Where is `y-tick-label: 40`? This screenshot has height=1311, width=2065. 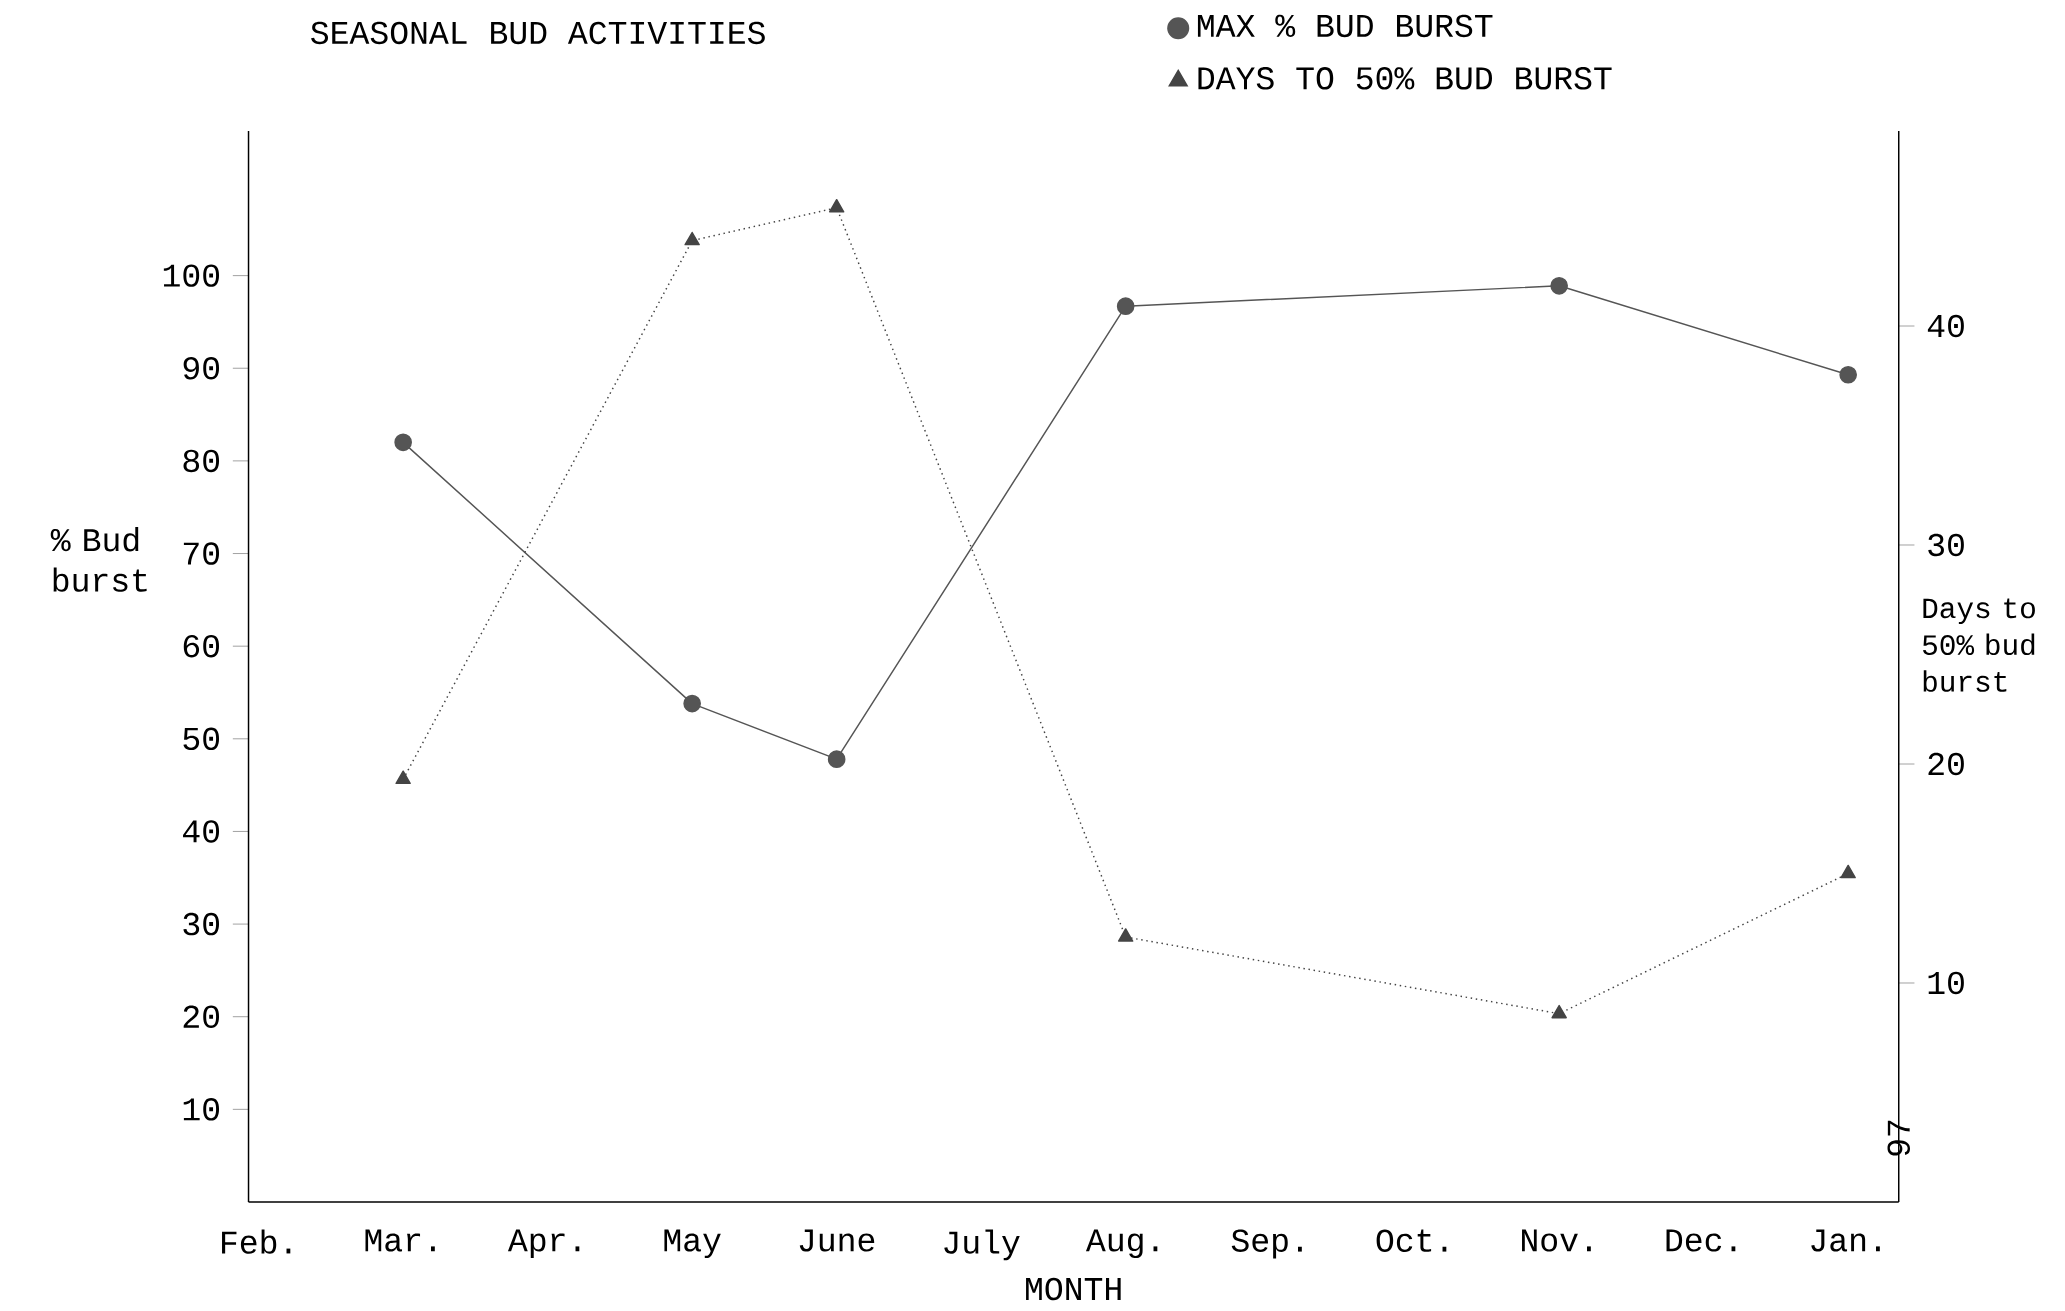 y-tick-label: 40 is located at coordinates (201, 831).